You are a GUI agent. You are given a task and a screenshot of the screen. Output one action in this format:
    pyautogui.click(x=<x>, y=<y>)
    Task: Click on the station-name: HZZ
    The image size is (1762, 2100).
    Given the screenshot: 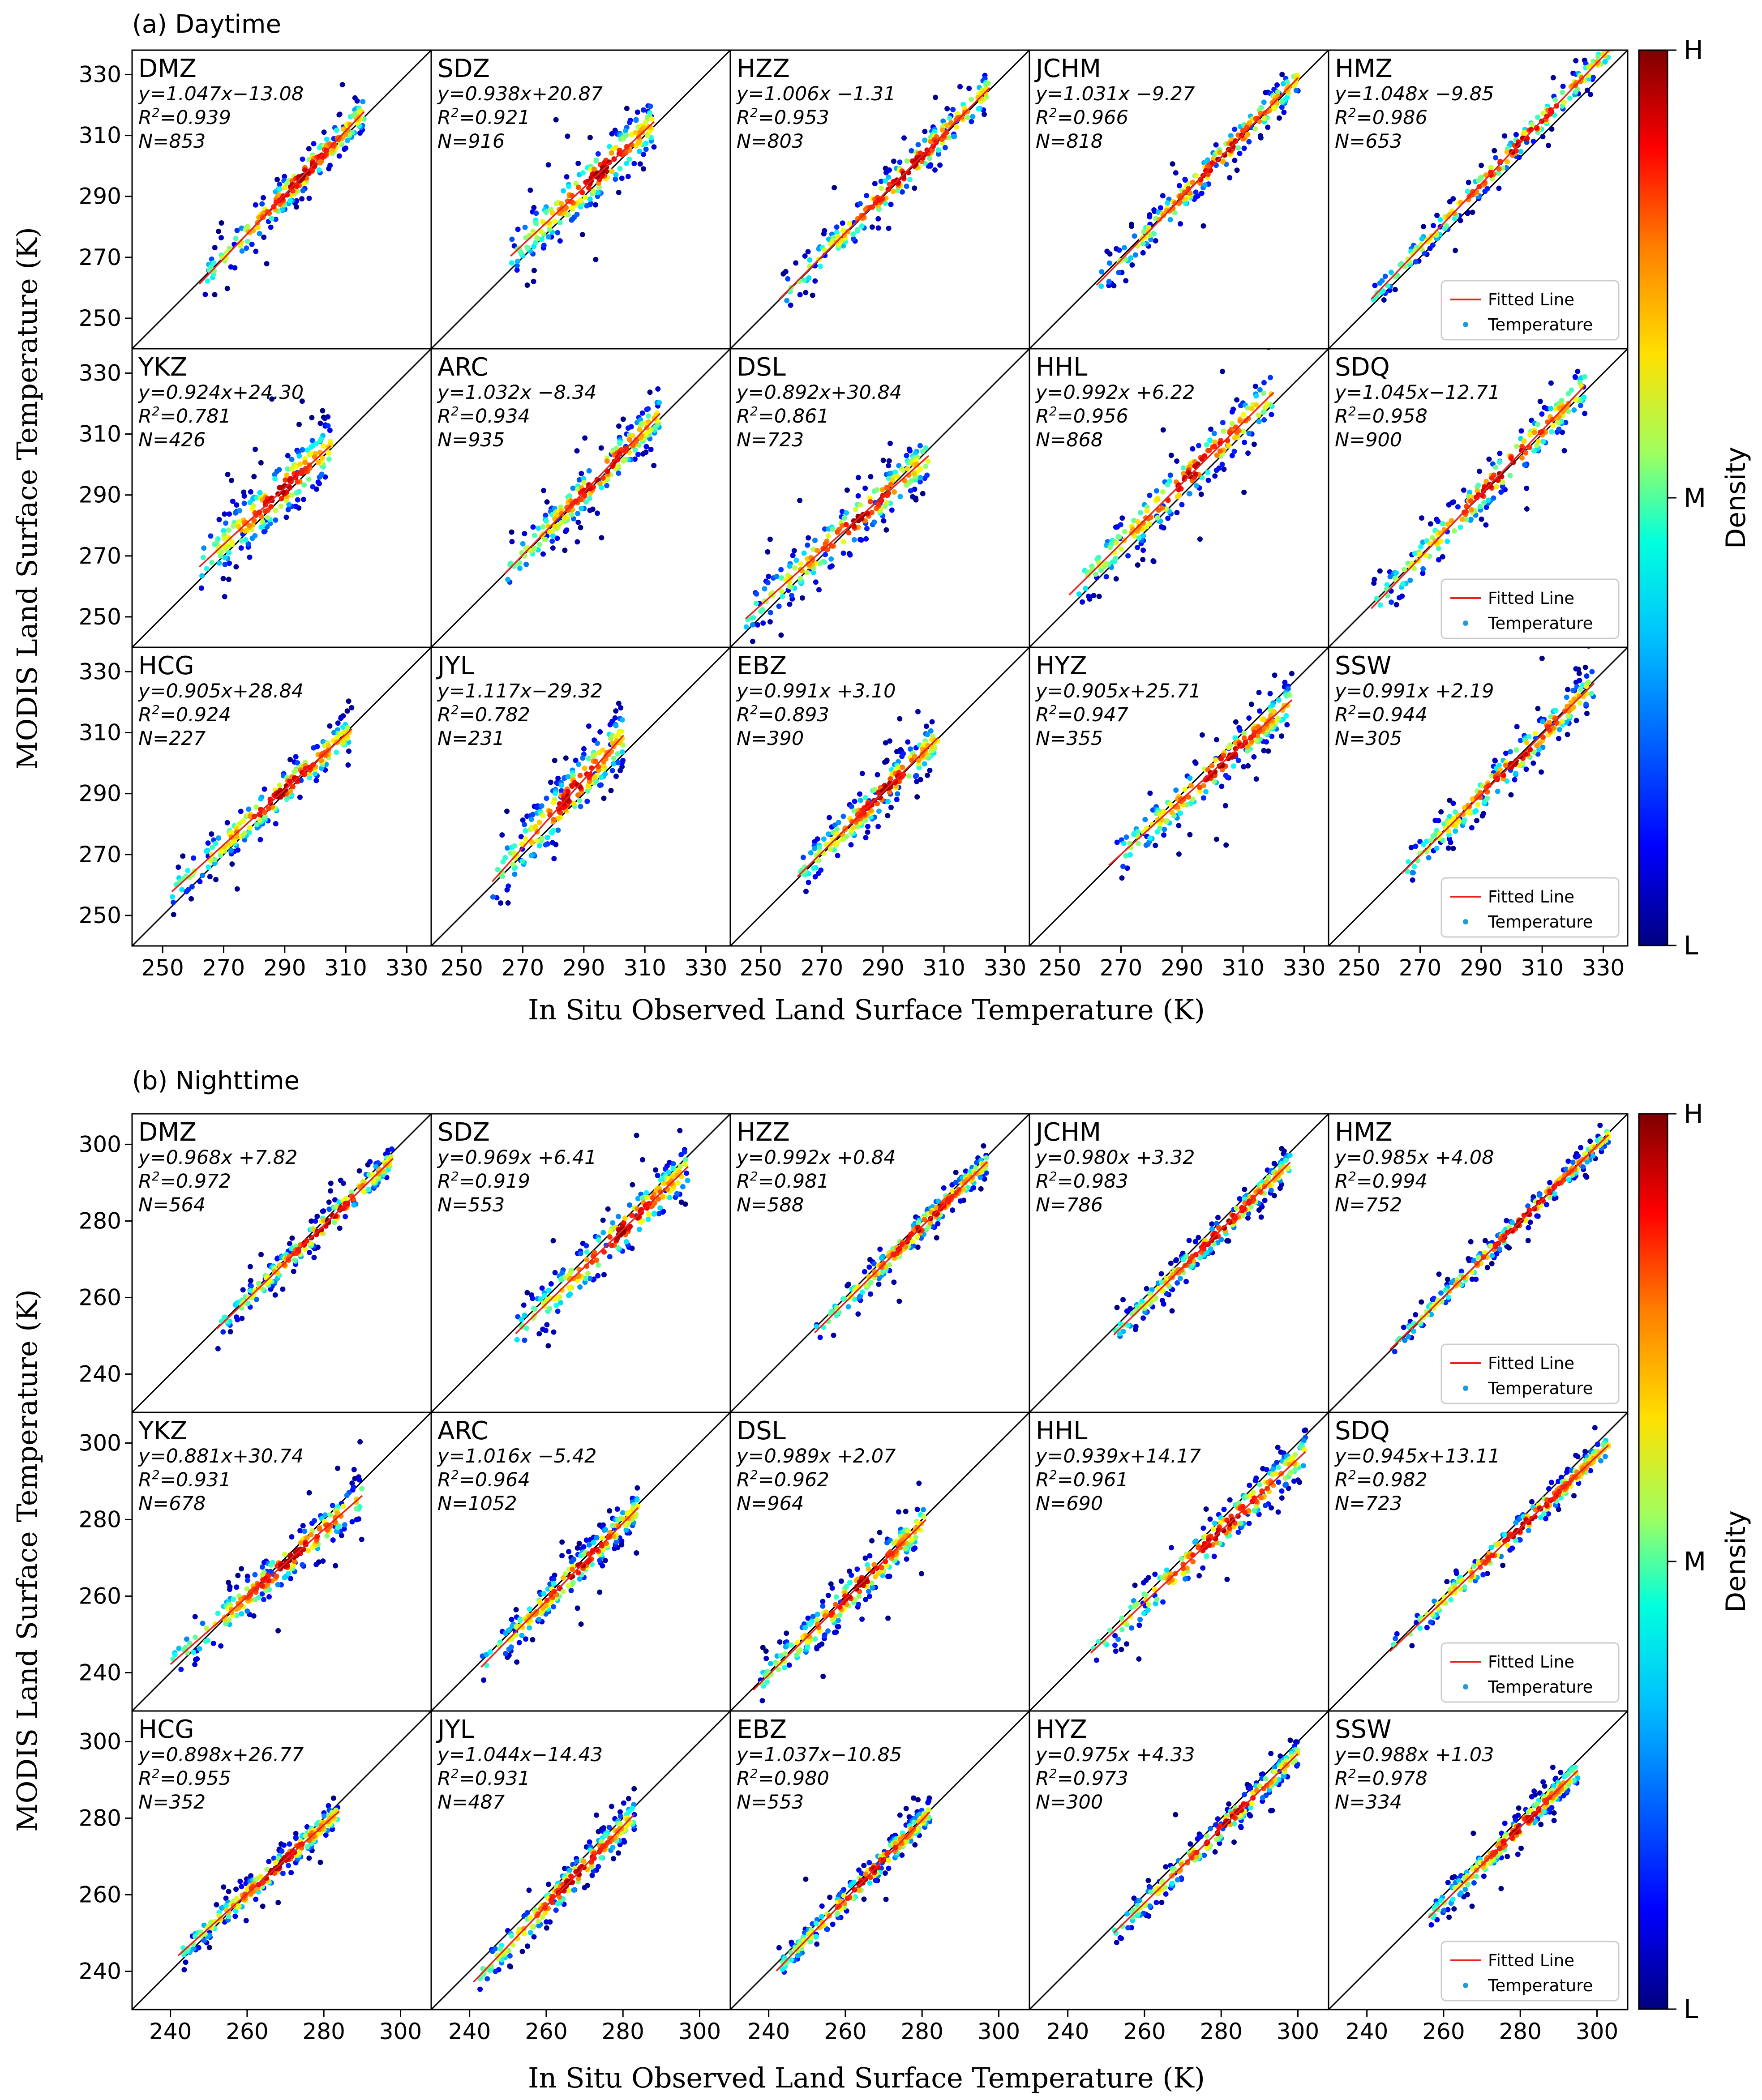 What is the action you would take?
    pyautogui.click(x=763, y=68)
    